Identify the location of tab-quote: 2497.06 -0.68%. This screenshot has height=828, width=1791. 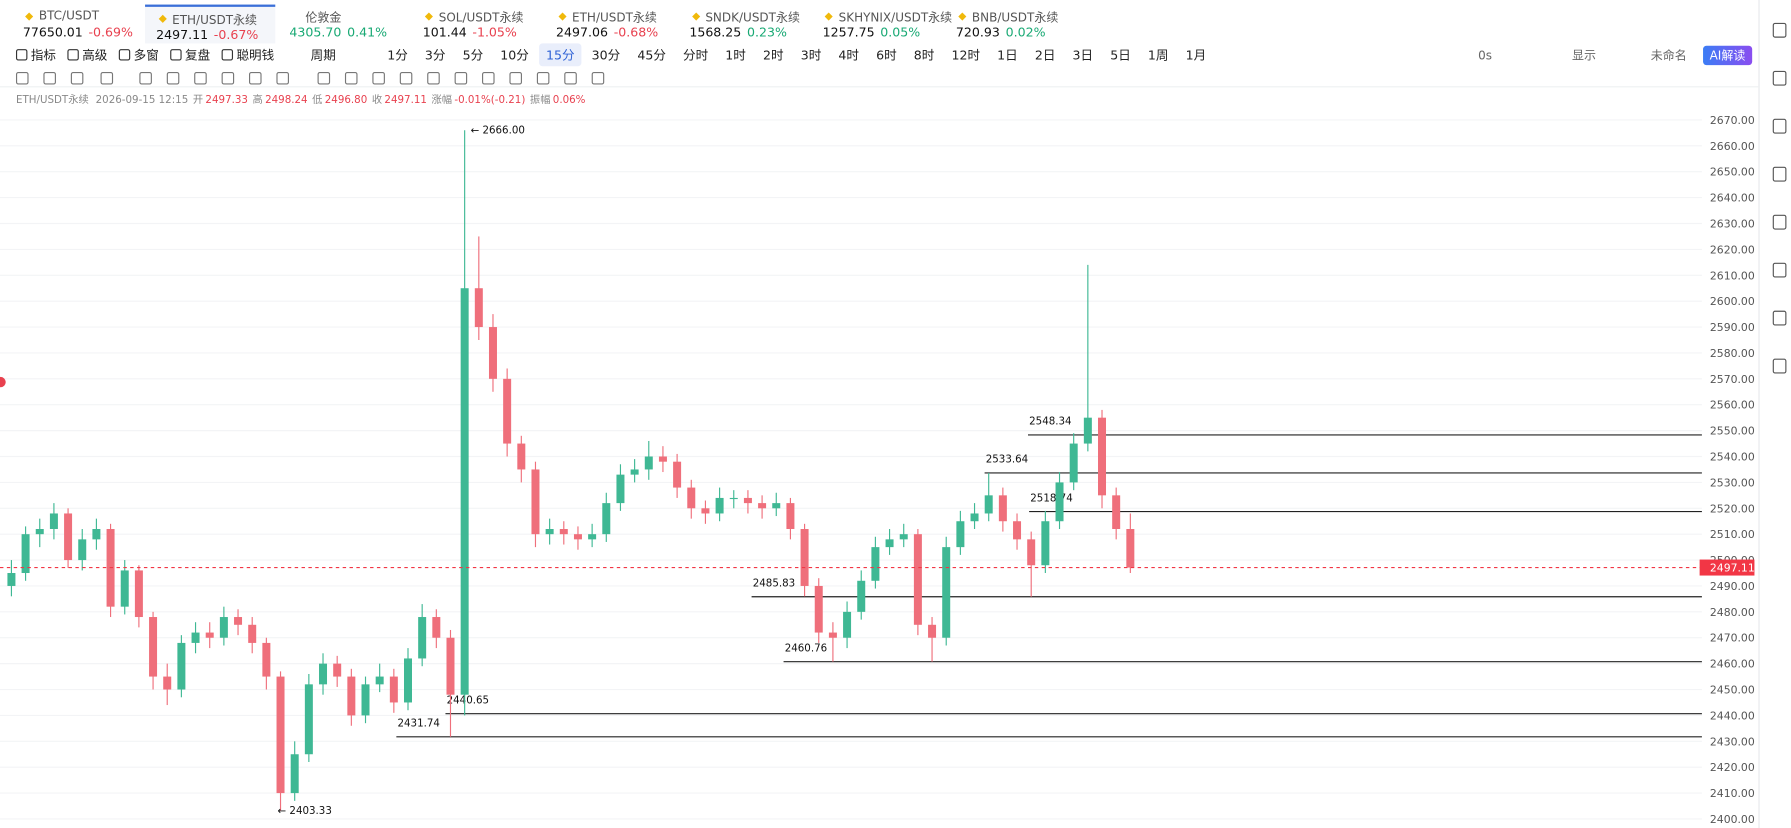
(607, 32).